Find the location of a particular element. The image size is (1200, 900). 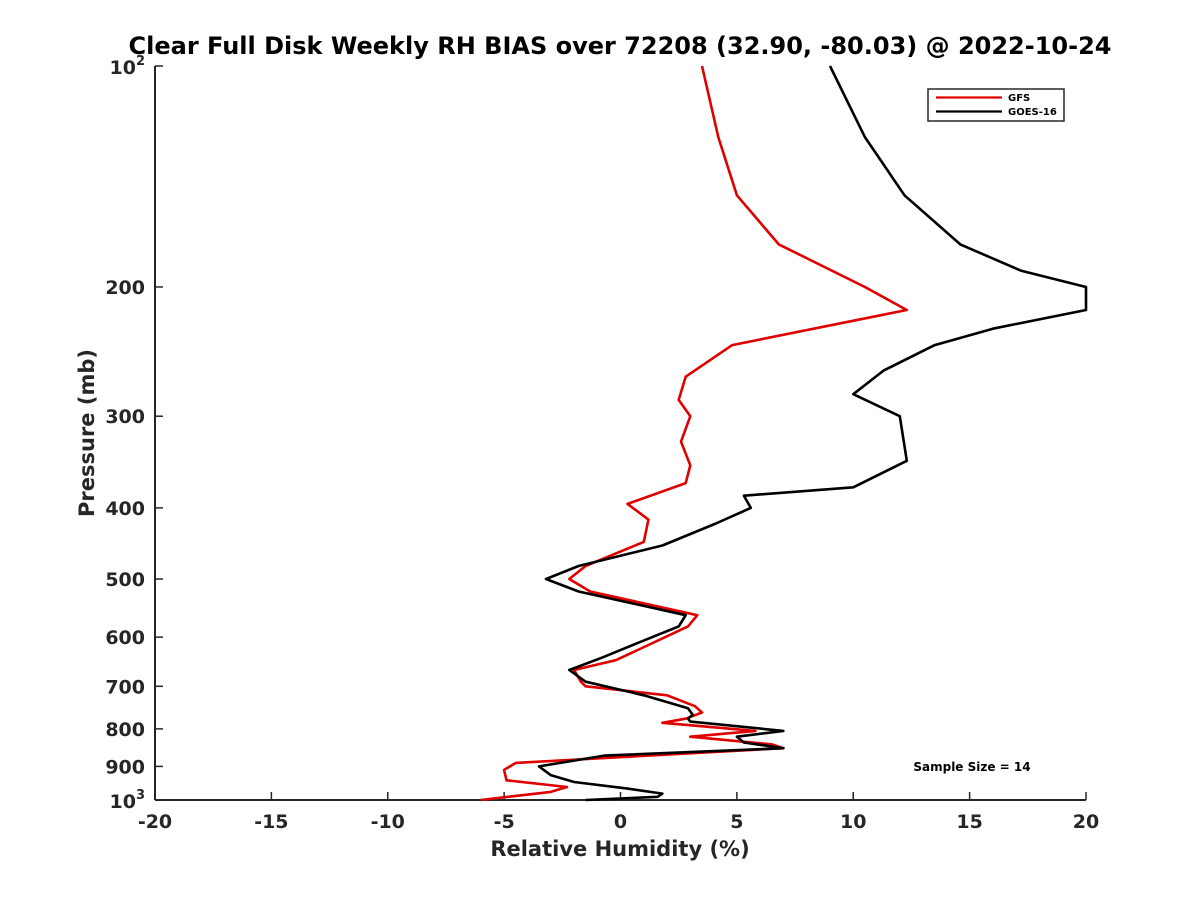

y-tick-label-exponent: 2 is located at coordinates (140, 61).